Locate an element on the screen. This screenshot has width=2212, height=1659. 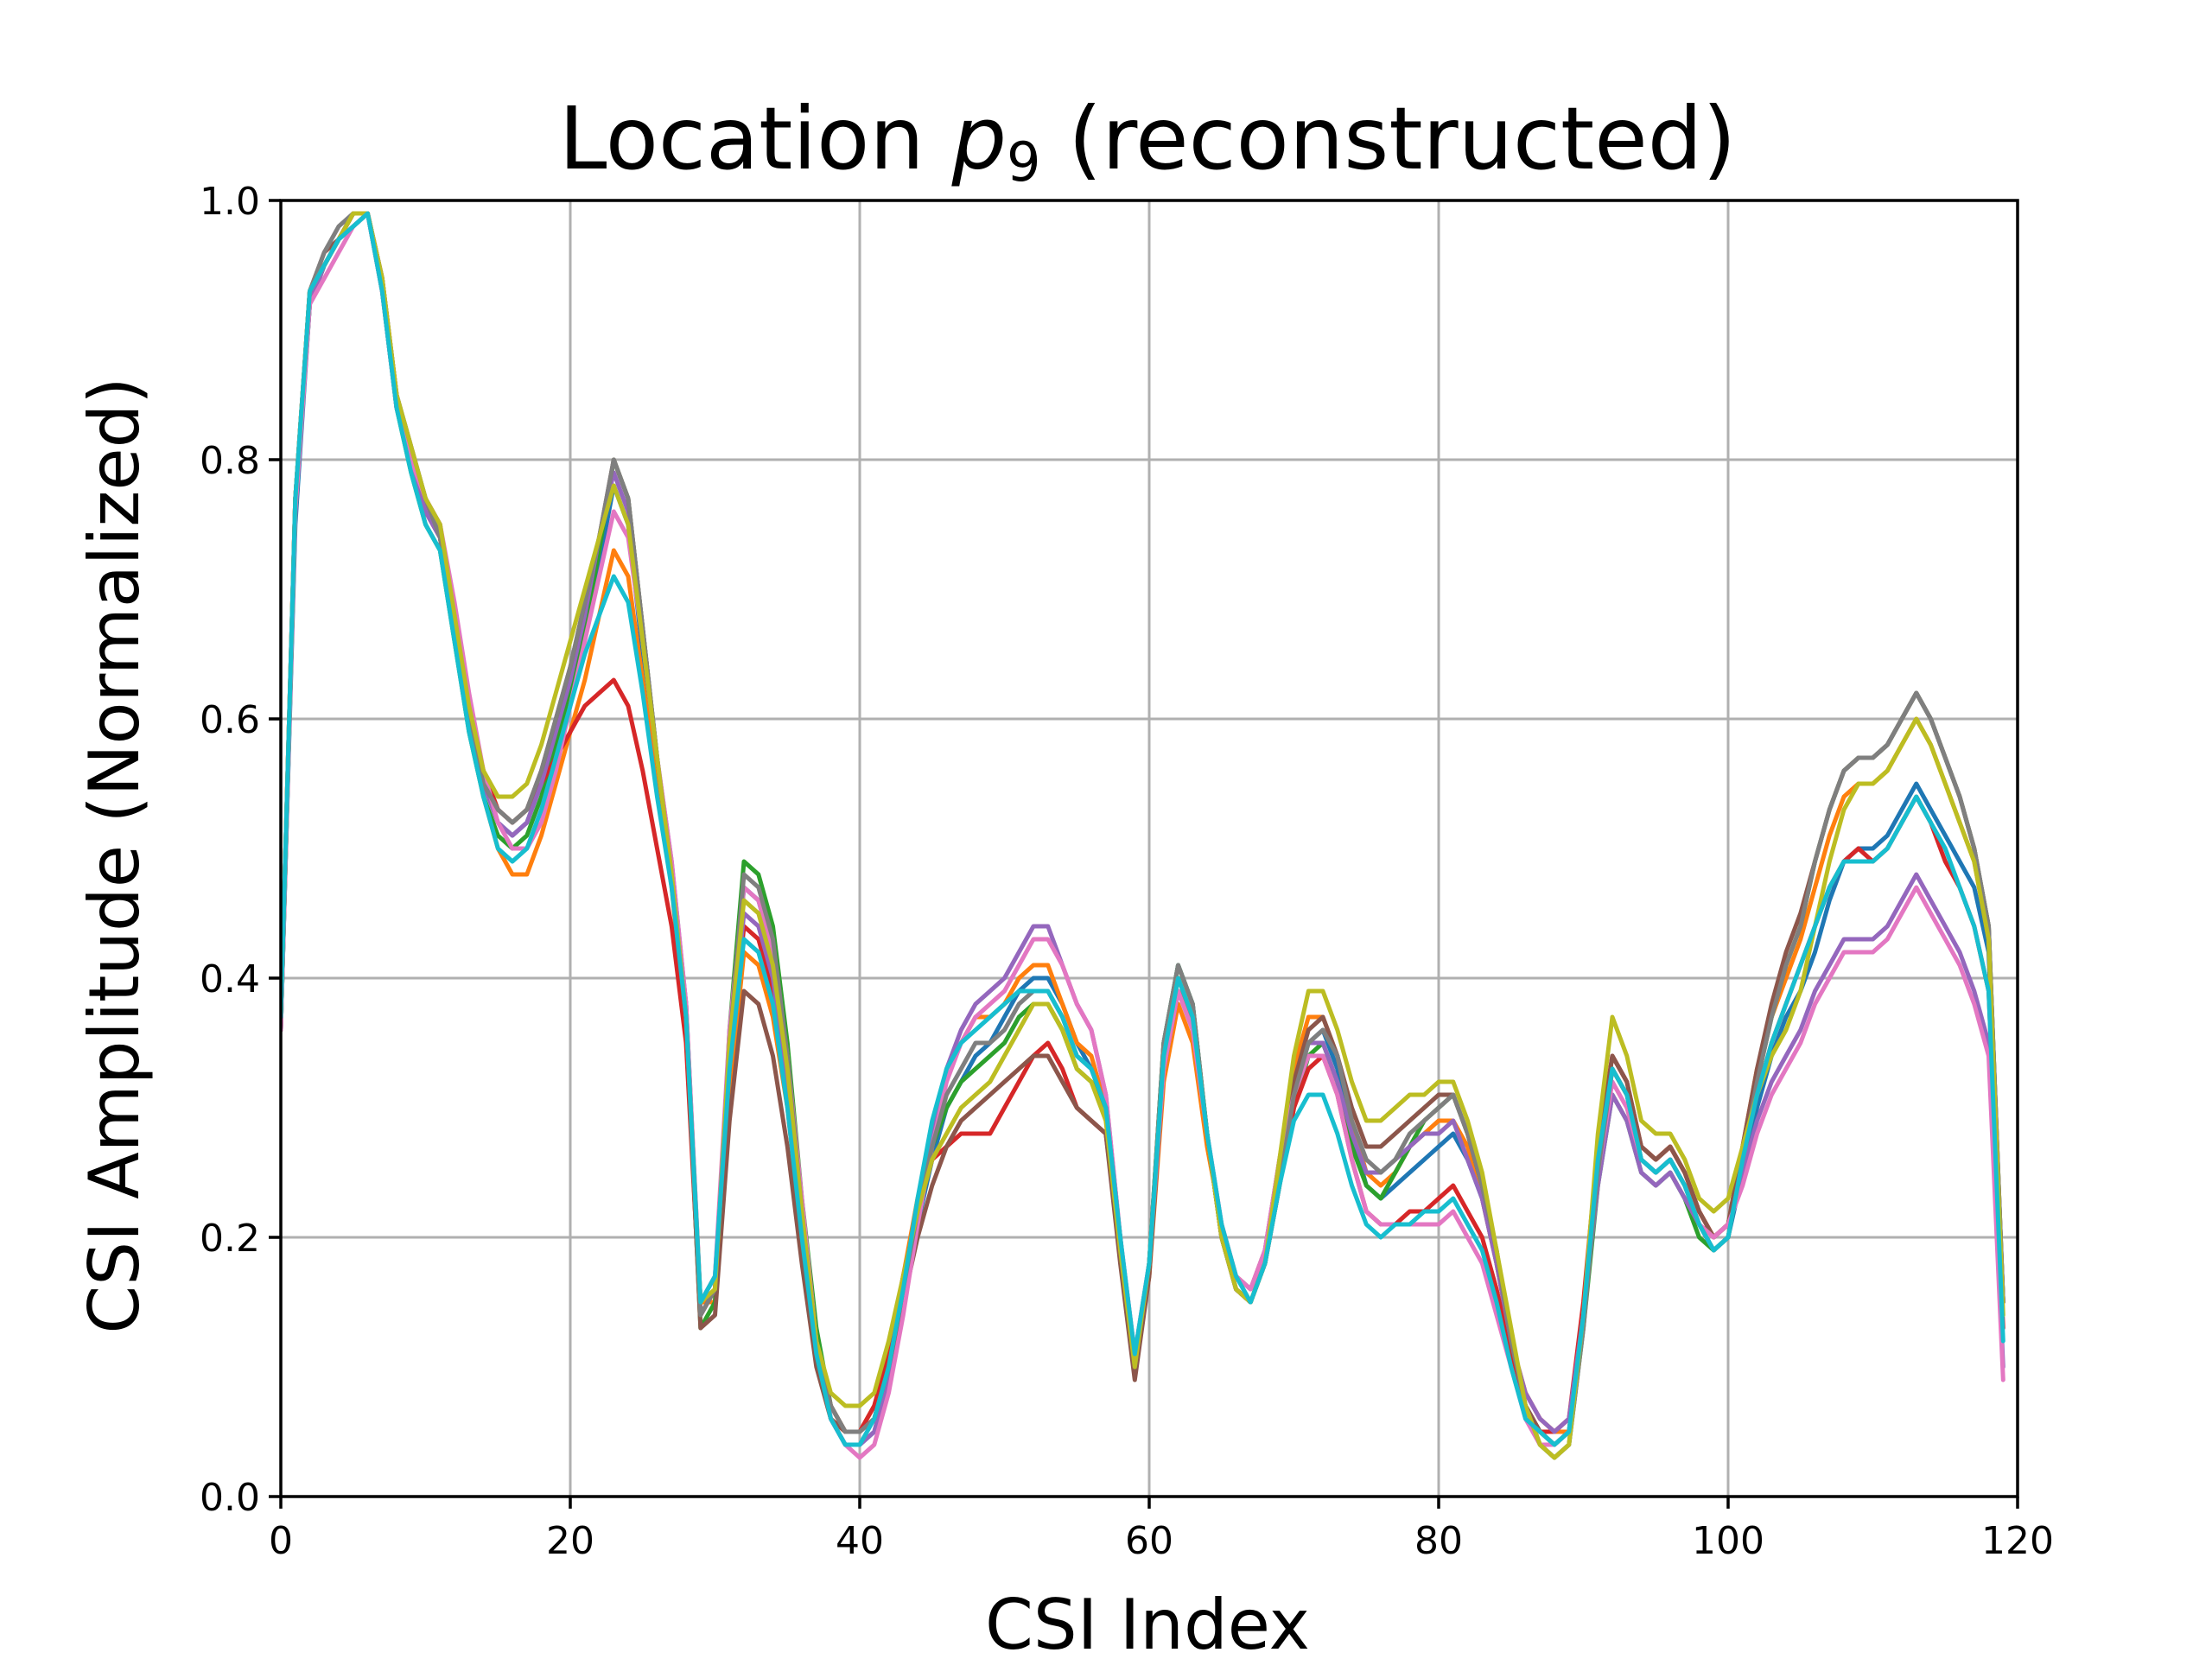
x-tick-label: 0 is located at coordinates (281, 1541).